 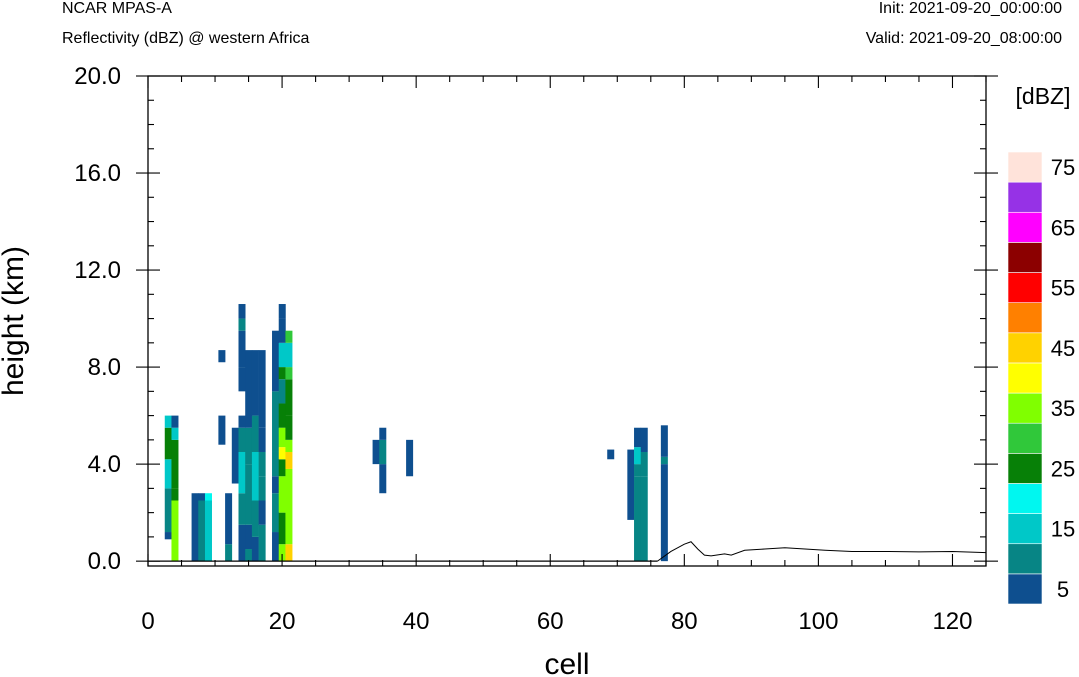 I want to click on y-tick-label: 8.0, so click(x=104, y=367).